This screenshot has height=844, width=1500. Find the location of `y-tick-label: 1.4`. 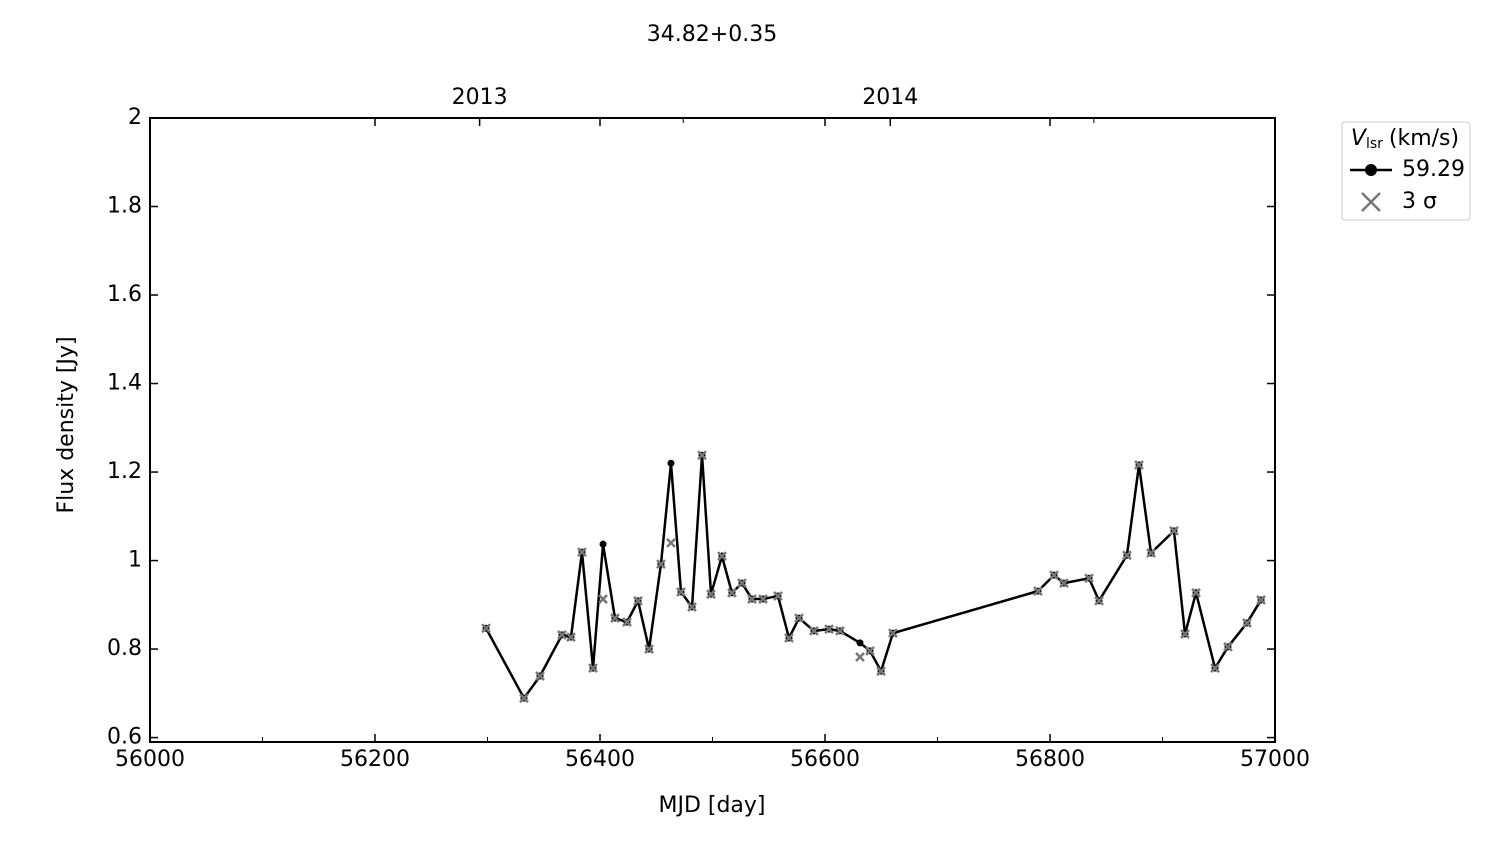

y-tick-label: 1.4 is located at coordinates (124, 383).